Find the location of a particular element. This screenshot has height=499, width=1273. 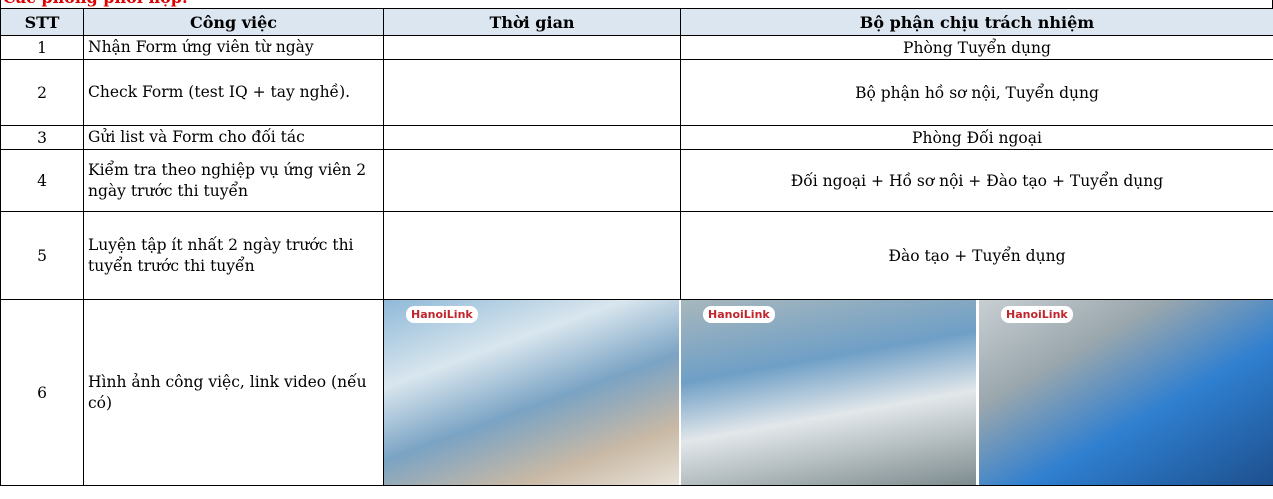

column-header: STT is located at coordinates (42, 22).